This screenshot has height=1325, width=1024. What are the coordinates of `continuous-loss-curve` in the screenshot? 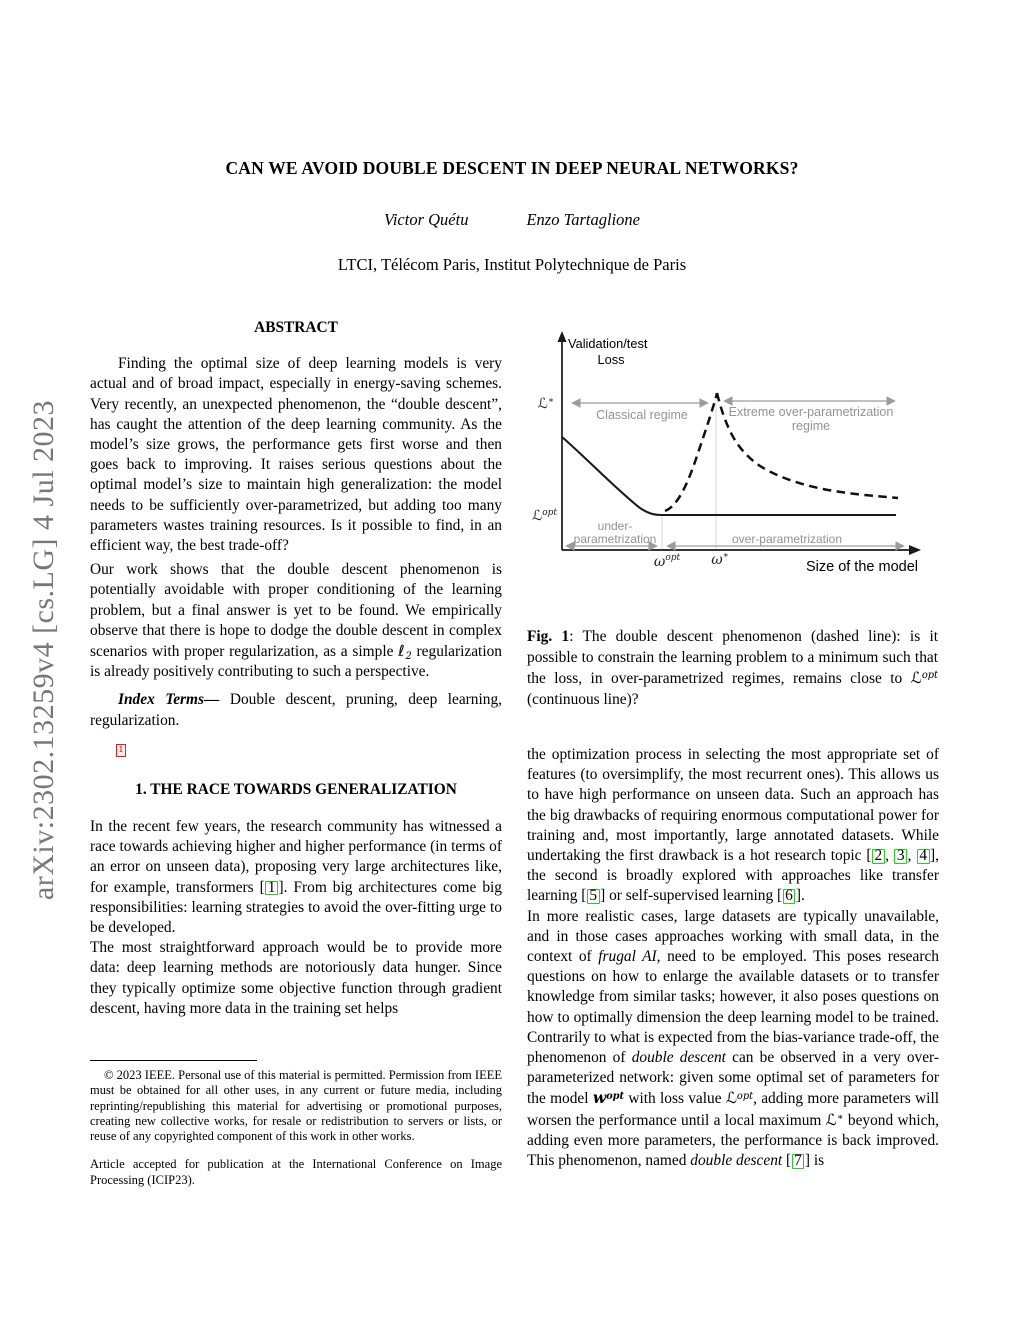 It's located at (728, 476).